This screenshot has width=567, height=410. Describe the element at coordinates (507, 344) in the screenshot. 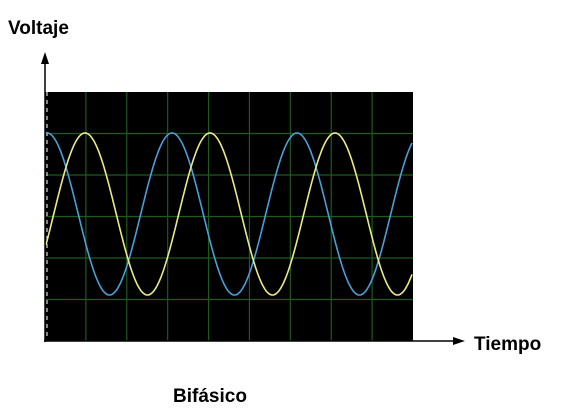

I see `x-axis-label: Tiempo` at that location.